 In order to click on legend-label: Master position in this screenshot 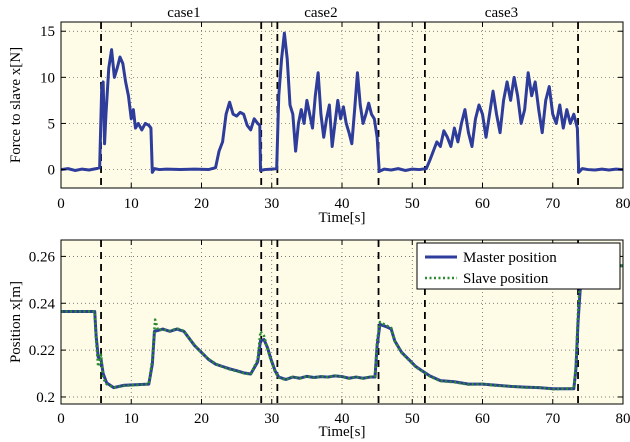, I will do `click(510, 258)`.